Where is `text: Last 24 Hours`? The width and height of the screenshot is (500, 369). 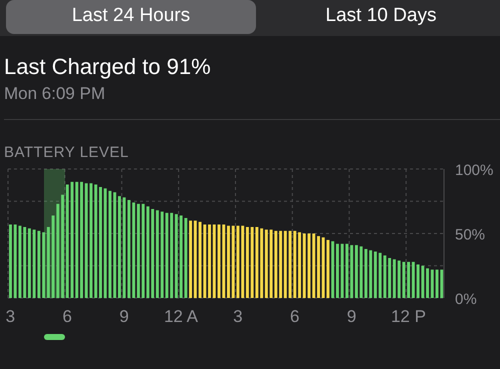 text: Last 24 Hours is located at coordinates (131, 17).